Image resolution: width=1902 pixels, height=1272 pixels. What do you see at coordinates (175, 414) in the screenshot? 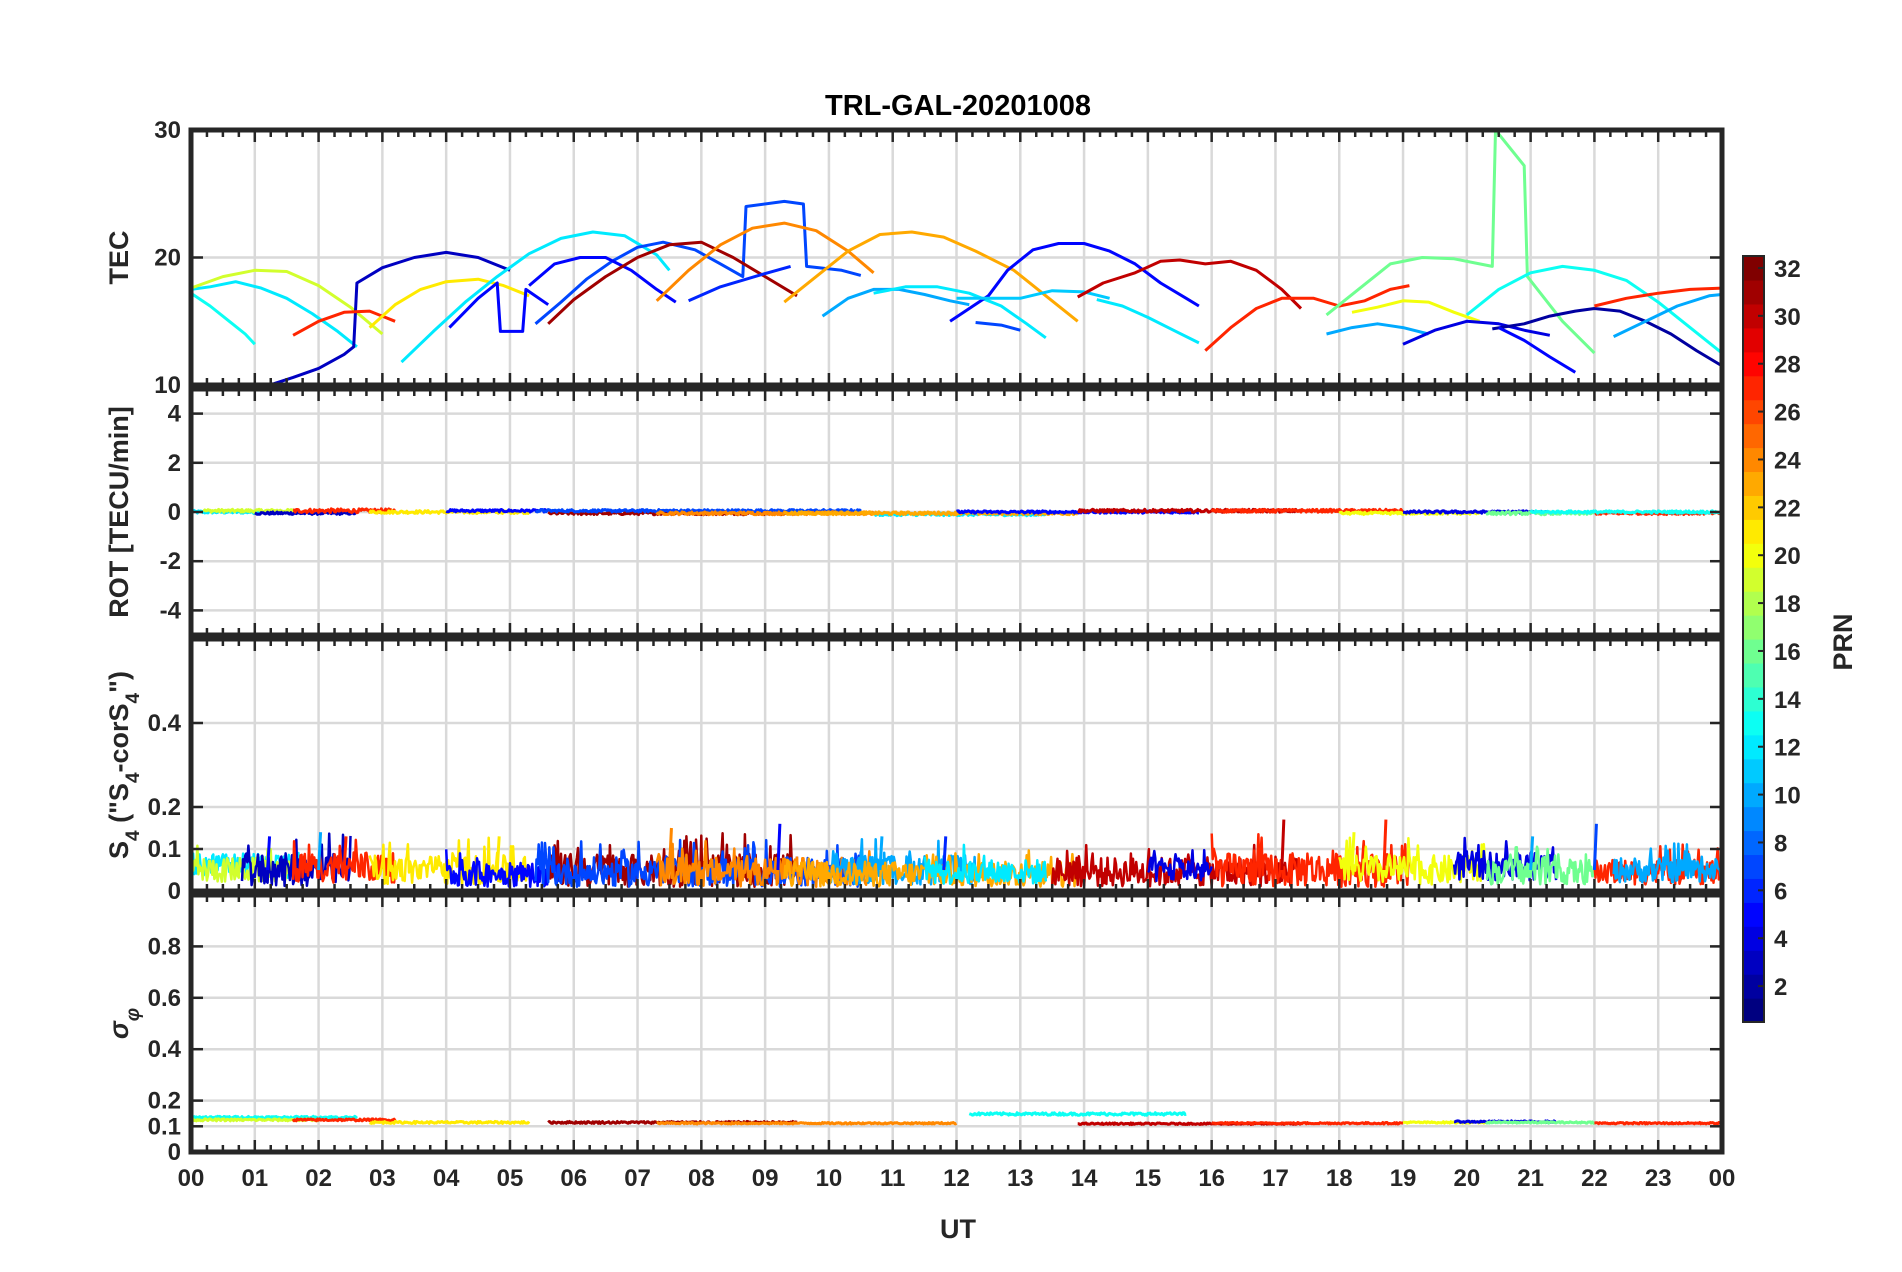
I see `y-tick-label: 4` at bounding box center [175, 414].